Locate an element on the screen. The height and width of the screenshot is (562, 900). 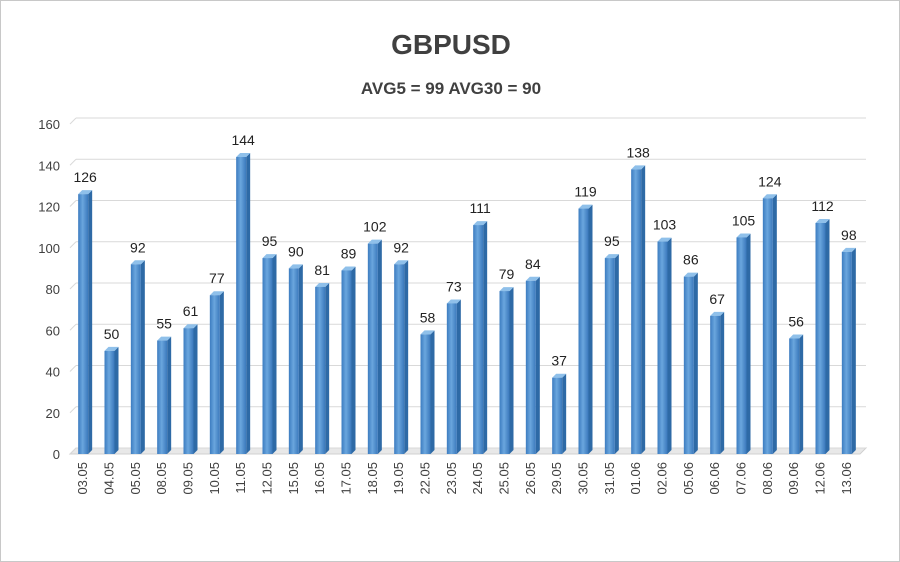
y-tick-label: 160 is located at coordinates (49, 124).